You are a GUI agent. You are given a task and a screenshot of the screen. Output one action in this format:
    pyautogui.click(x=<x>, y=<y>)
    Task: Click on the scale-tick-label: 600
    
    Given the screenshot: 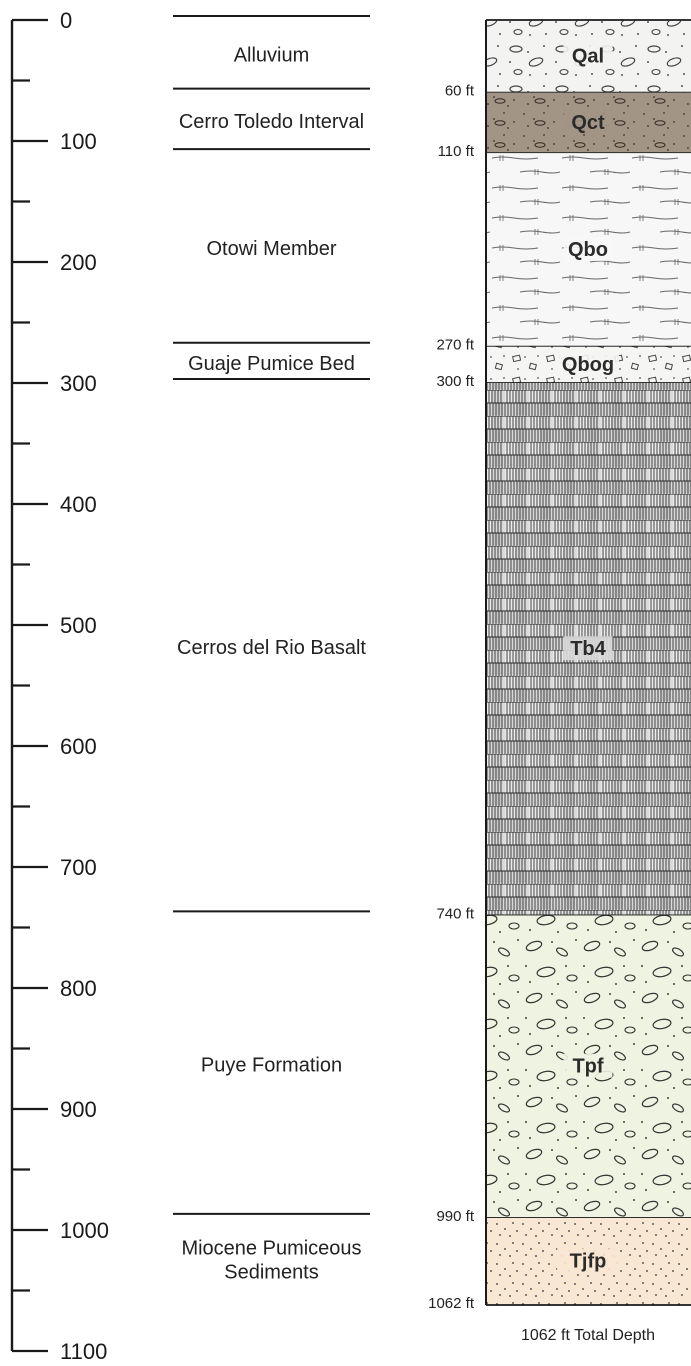 What is the action you would take?
    pyautogui.click(x=78, y=746)
    